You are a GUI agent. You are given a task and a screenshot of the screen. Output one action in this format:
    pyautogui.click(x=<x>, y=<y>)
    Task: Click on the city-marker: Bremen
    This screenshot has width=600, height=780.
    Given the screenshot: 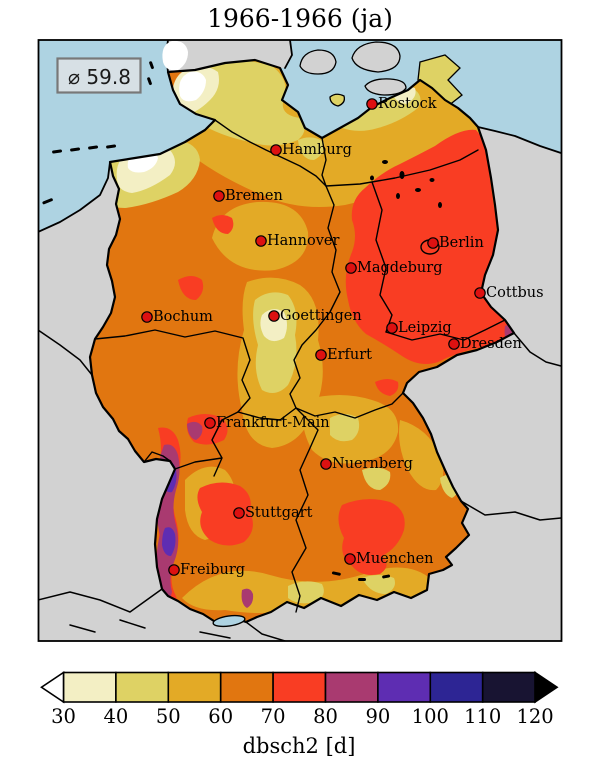 What is the action you would take?
    pyautogui.click(x=248, y=196)
    